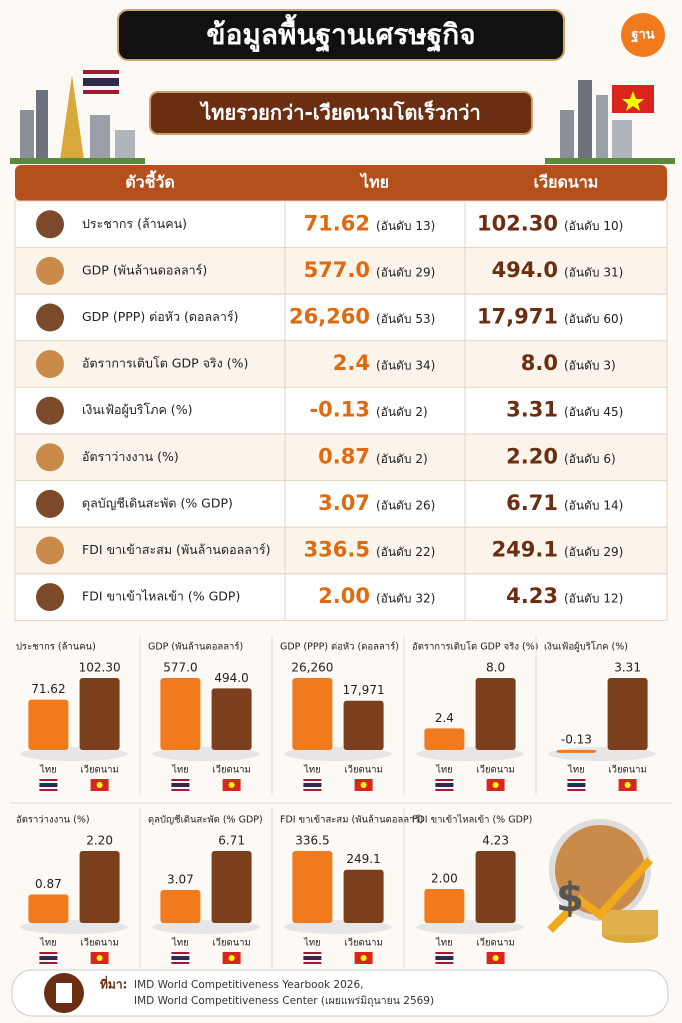 The image size is (682, 1023). I want to click on chart-title: GDP (PPP) ต่อหัว (ดอลลาร์), so click(339, 647).